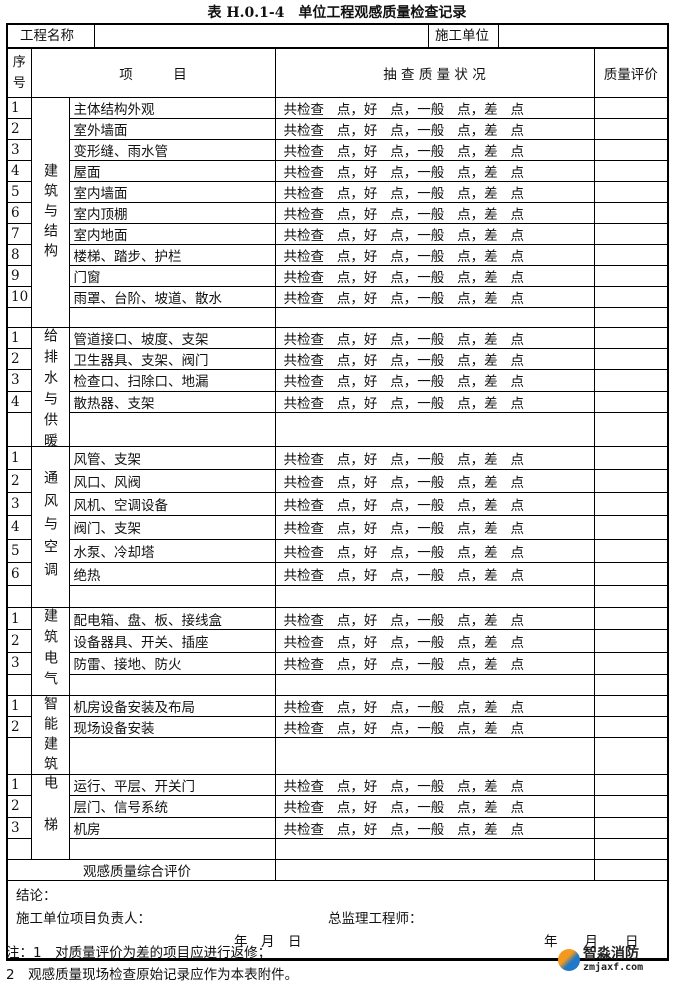 The height and width of the screenshot is (986, 674). Describe the element at coordinates (630, 870) in the screenshot. I see `summary-eval` at that location.